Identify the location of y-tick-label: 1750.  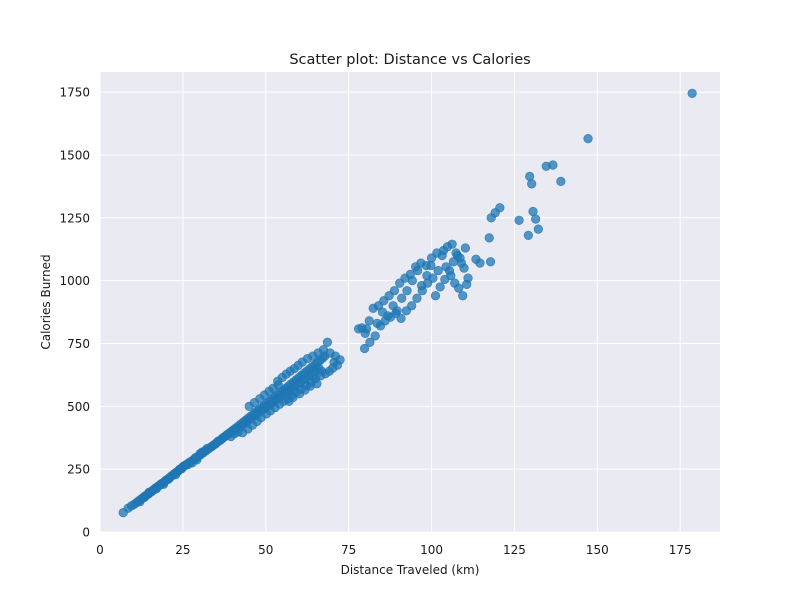
(74, 93).